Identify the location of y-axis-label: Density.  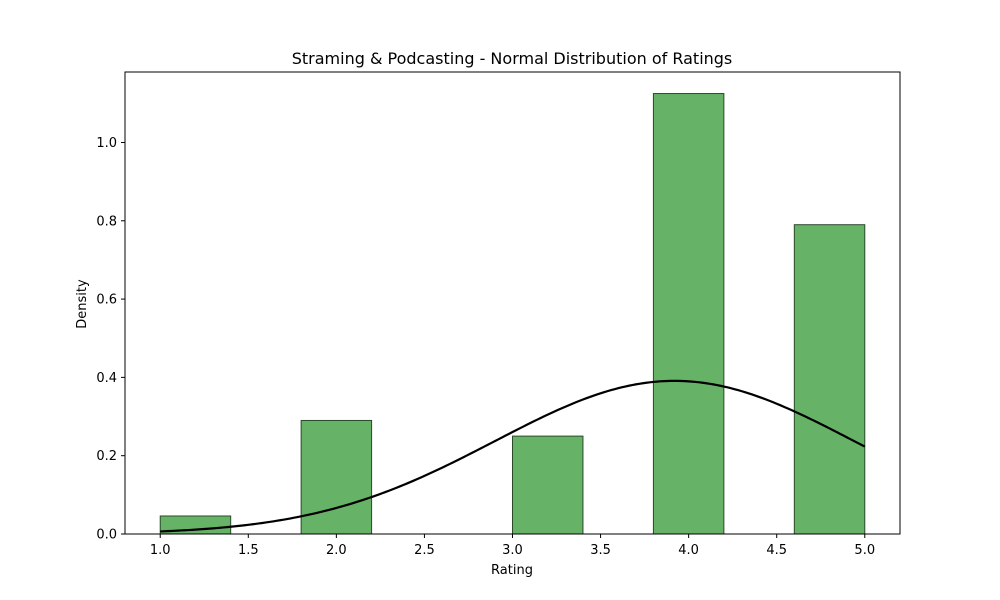
(82, 304).